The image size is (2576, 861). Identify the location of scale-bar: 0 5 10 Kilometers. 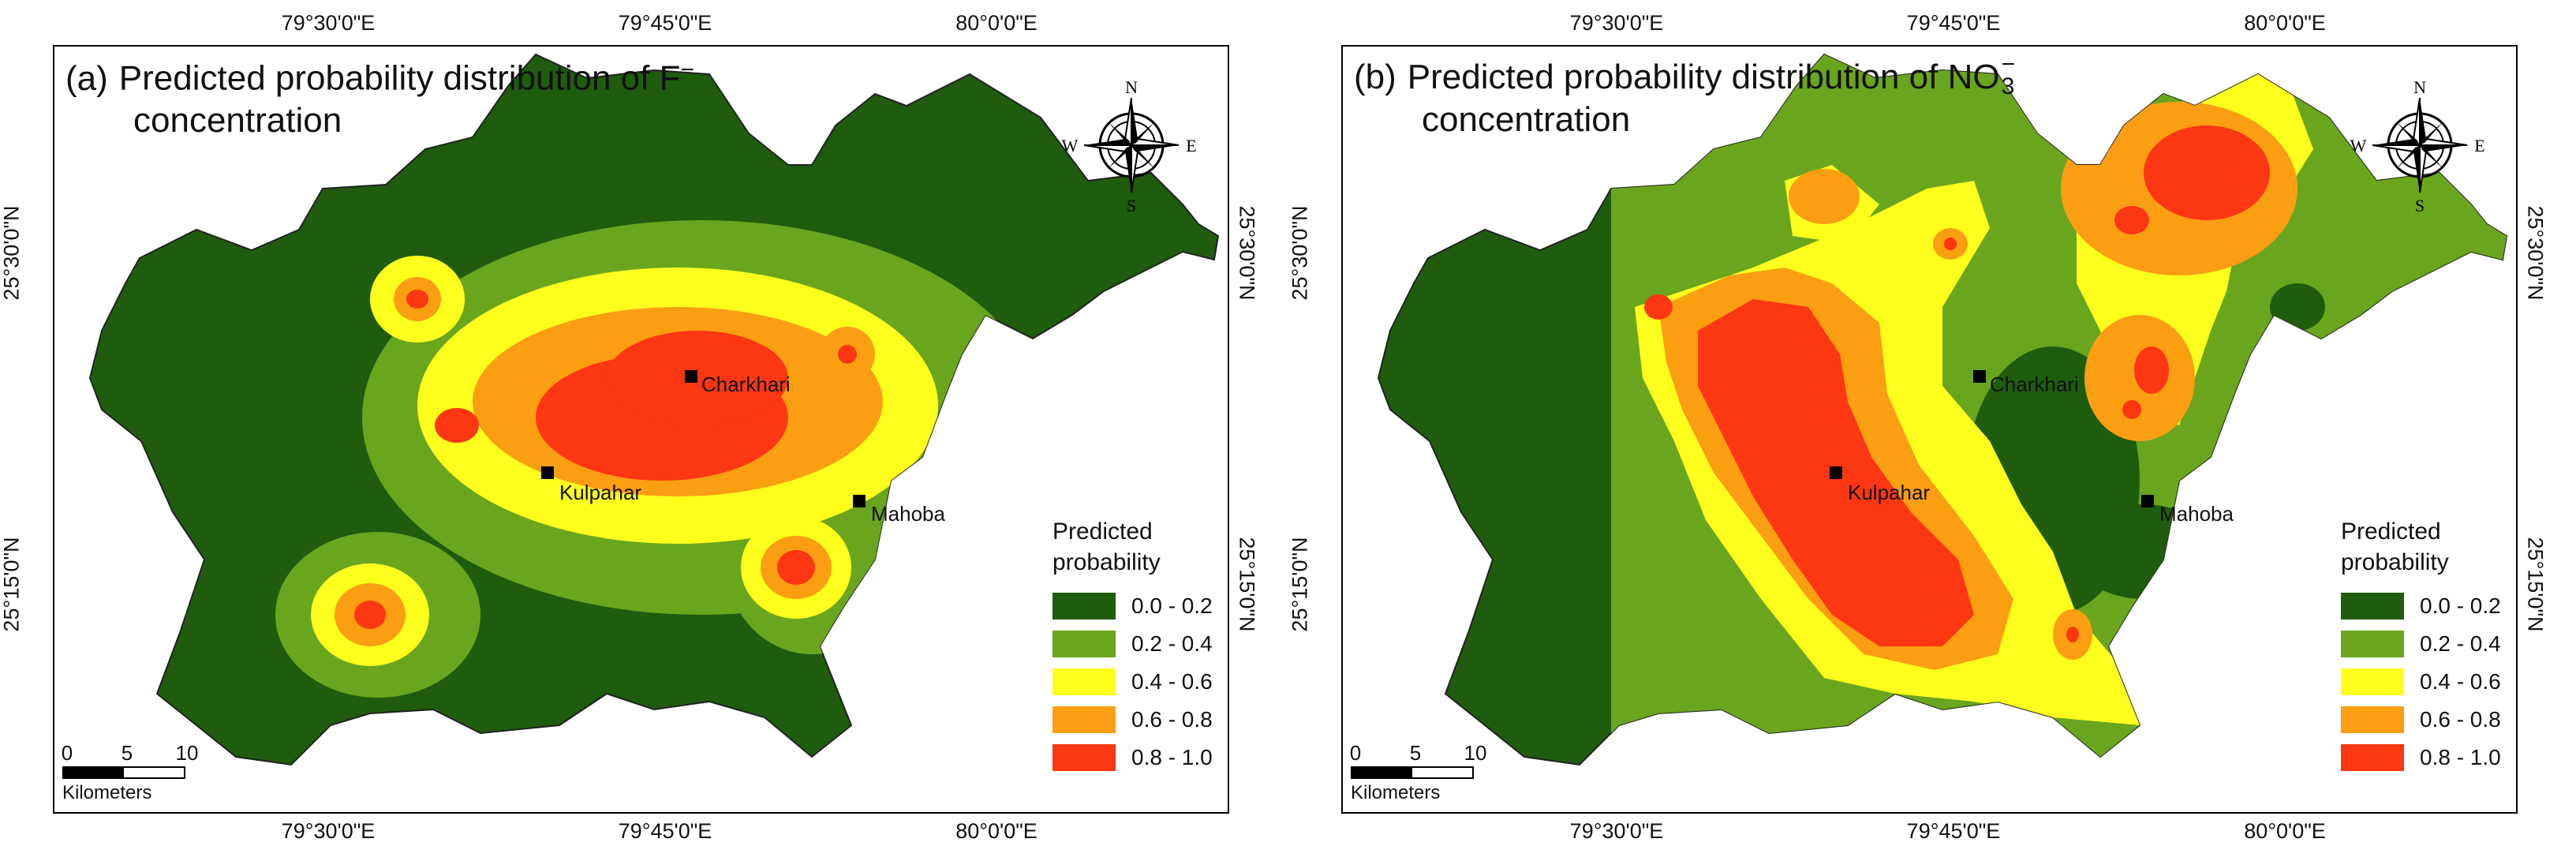
(1418, 772).